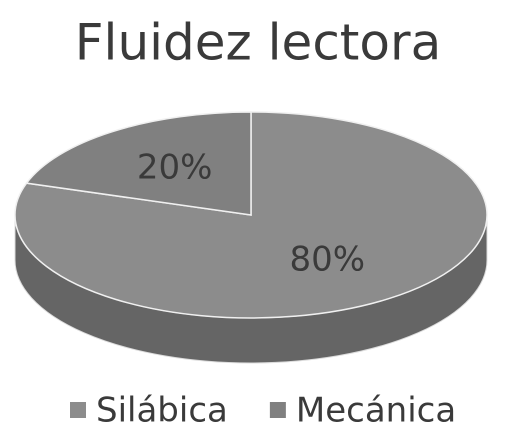  I want to click on data-label: 20%, so click(175, 168).